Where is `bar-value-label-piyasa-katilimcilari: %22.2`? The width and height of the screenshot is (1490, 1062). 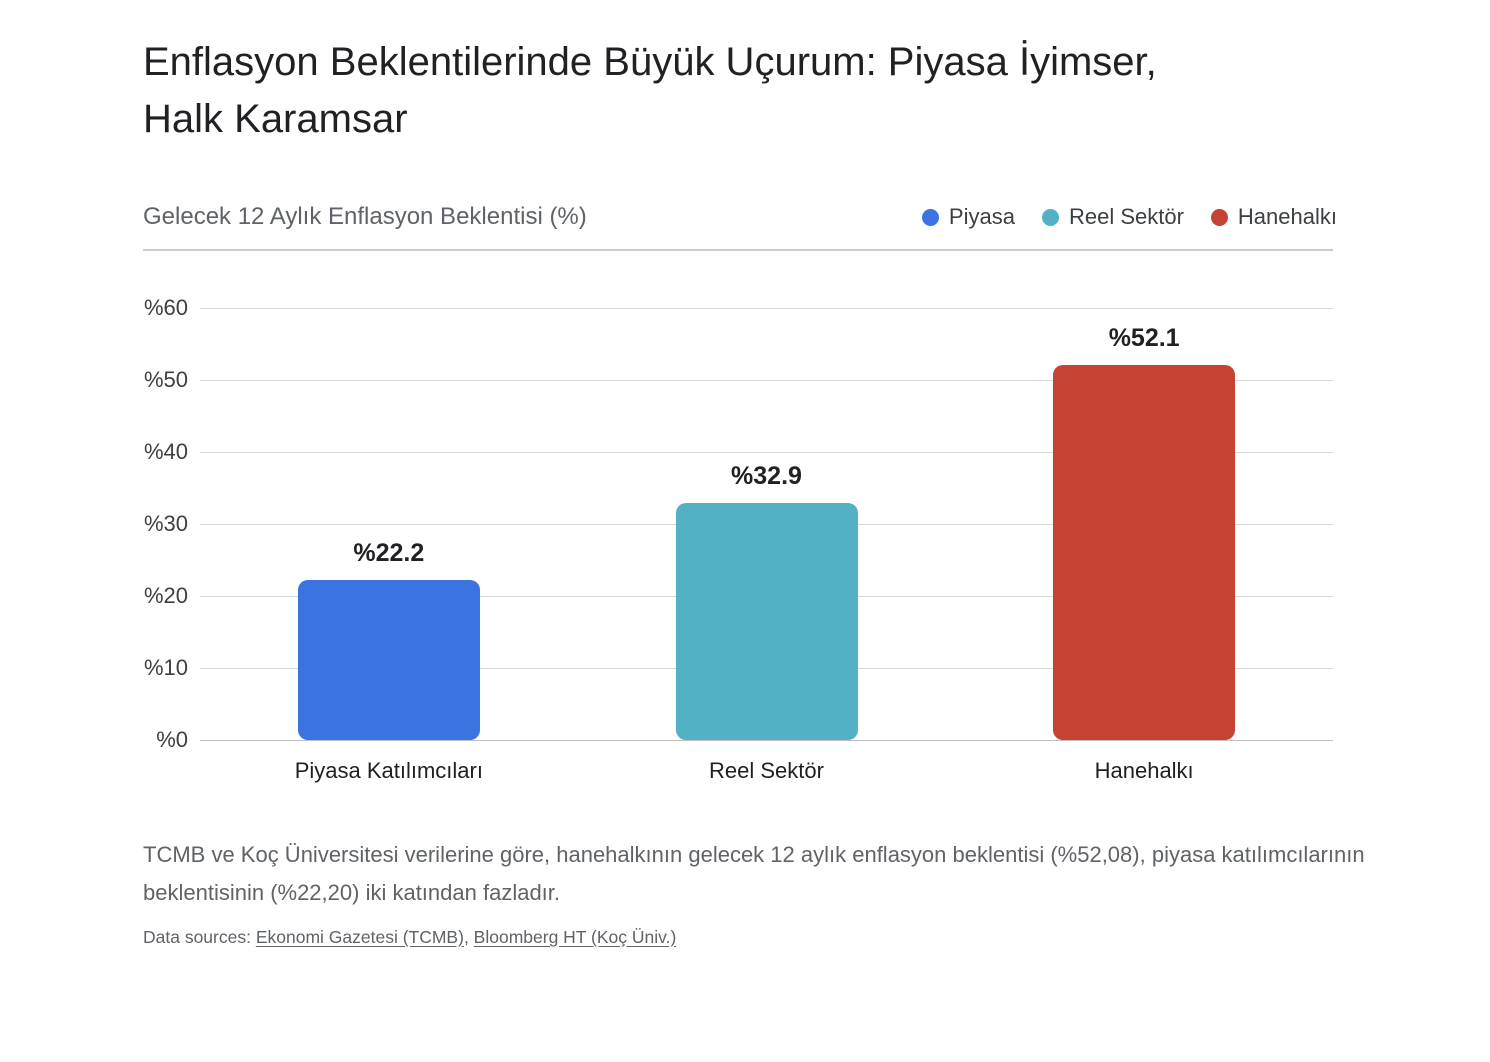 bar-value-label-piyasa-katilimcilari: %22.2 is located at coordinates (389, 553).